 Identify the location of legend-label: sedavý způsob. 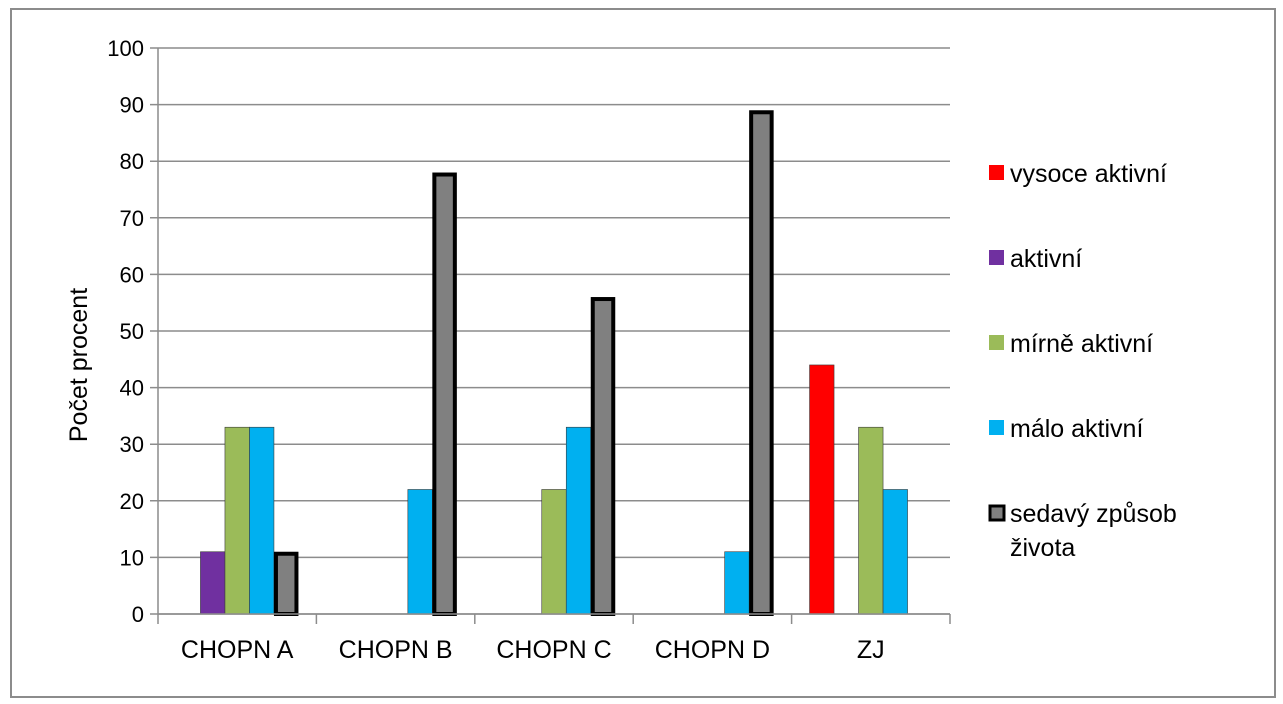
(1093, 514).